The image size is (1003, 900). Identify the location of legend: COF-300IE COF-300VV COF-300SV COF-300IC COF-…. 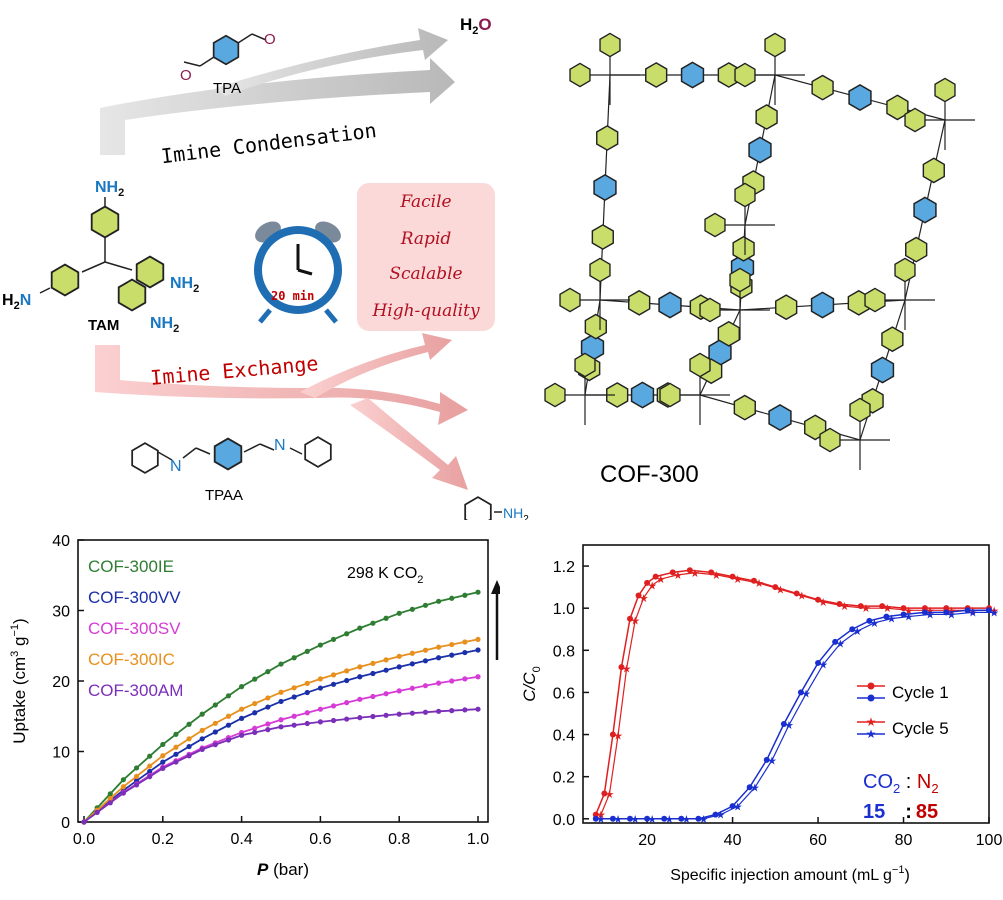
(135, 628).